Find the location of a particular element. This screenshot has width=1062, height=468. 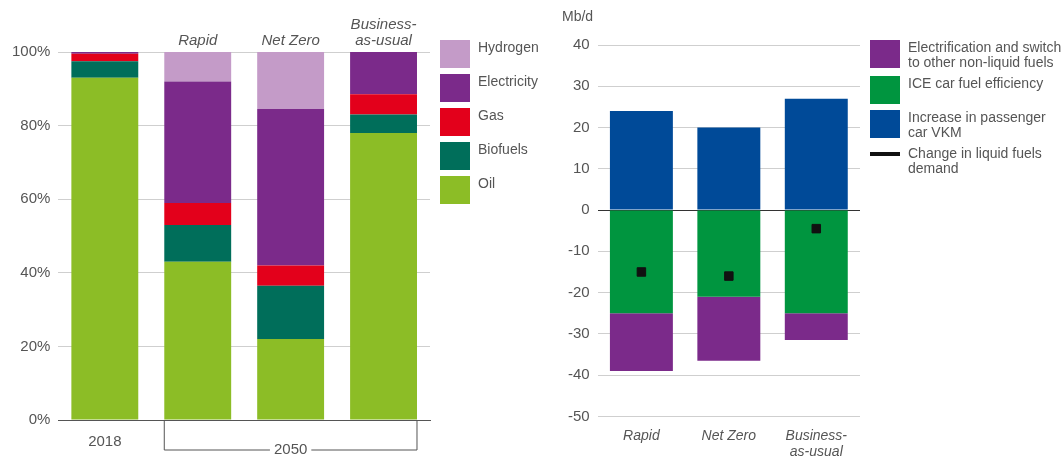

y-axis-title: Mb/d is located at coordinates (578, 15).